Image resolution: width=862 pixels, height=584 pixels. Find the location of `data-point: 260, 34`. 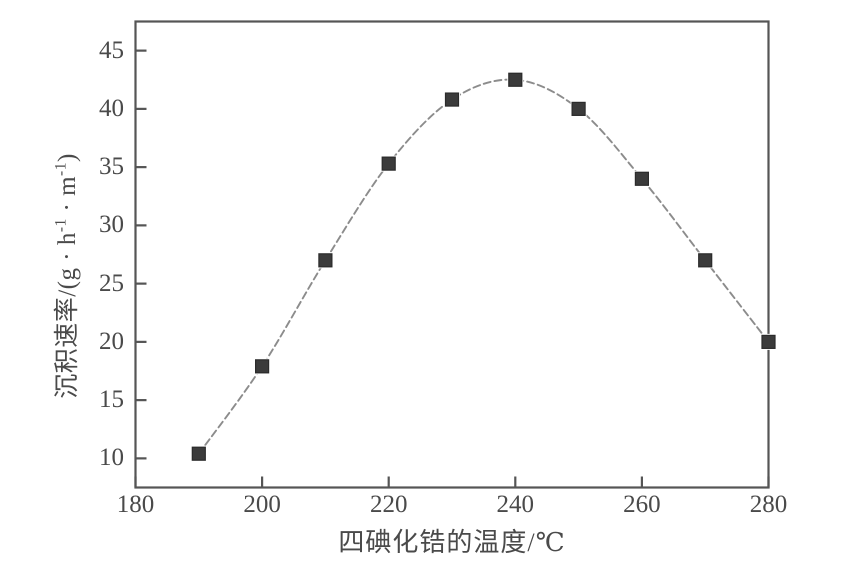

data-point: 260, 34 is located at coordinates (641, 178).